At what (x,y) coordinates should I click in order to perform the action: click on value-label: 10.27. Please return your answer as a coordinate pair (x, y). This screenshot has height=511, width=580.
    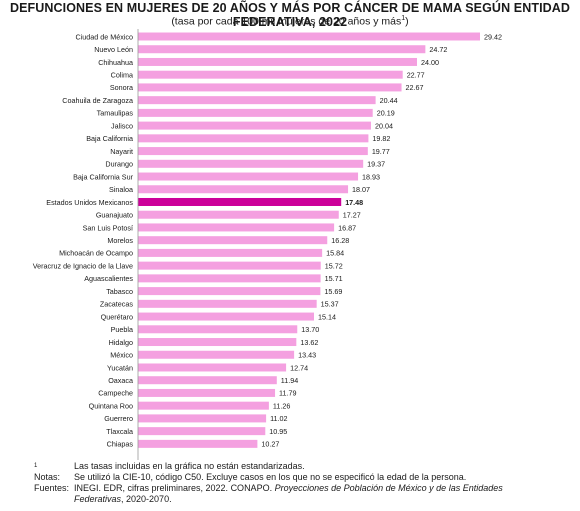
    Looking at the image, I should click on (270, 444).